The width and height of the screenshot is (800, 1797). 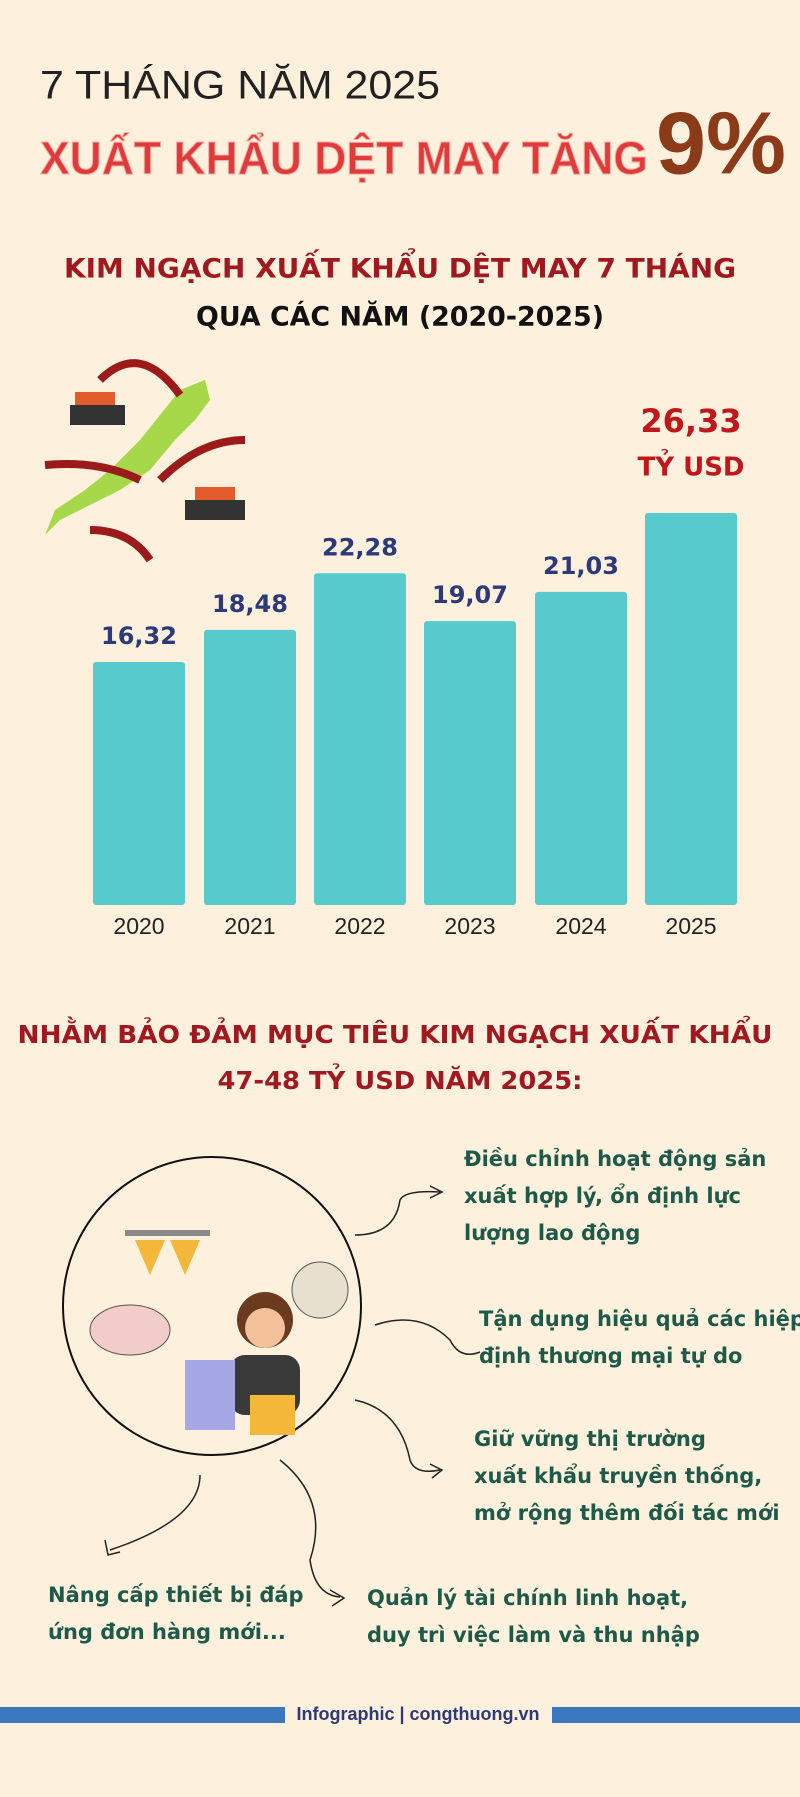 What do you see at coordinates (138, 926) in the screenshot?
I see `x-tick-label: 2020` at bounding box center [138, 926].